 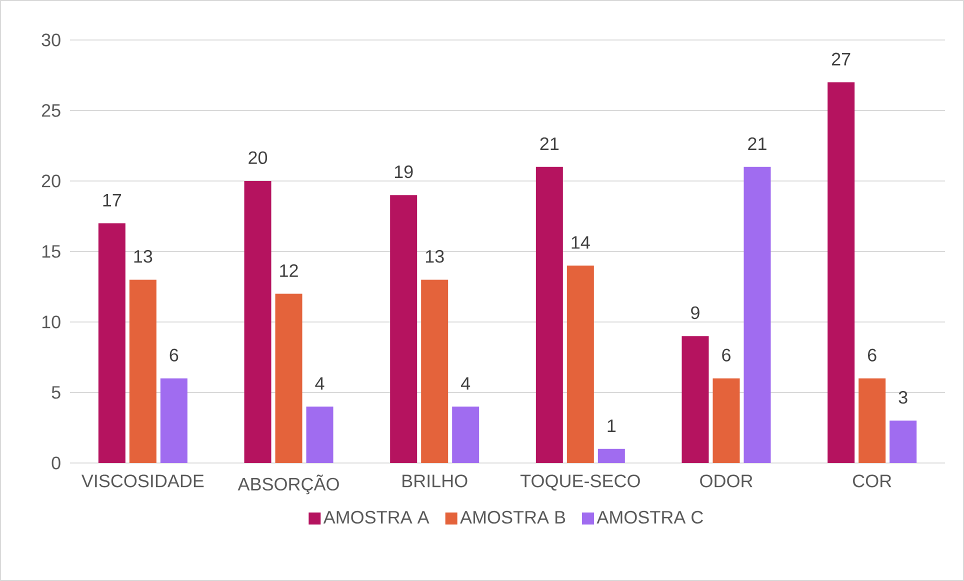 What do you see at coordinates (56, 463) in the screenshot?
I see `y-tick-label: 0` at bounding box center [56, 463].